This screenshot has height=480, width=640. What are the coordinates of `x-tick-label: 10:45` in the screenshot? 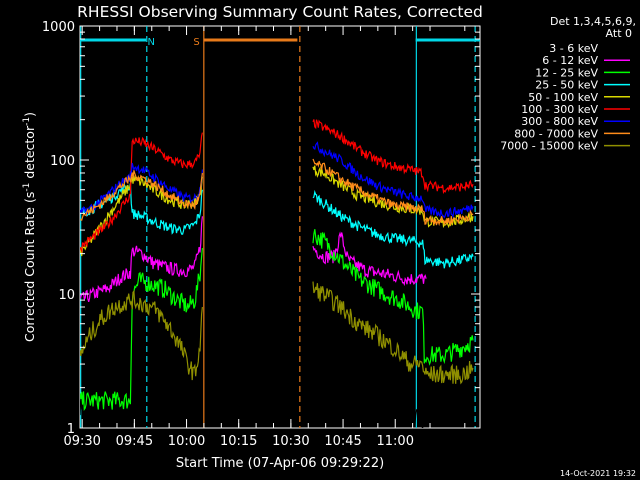 It's located at (342, 441).